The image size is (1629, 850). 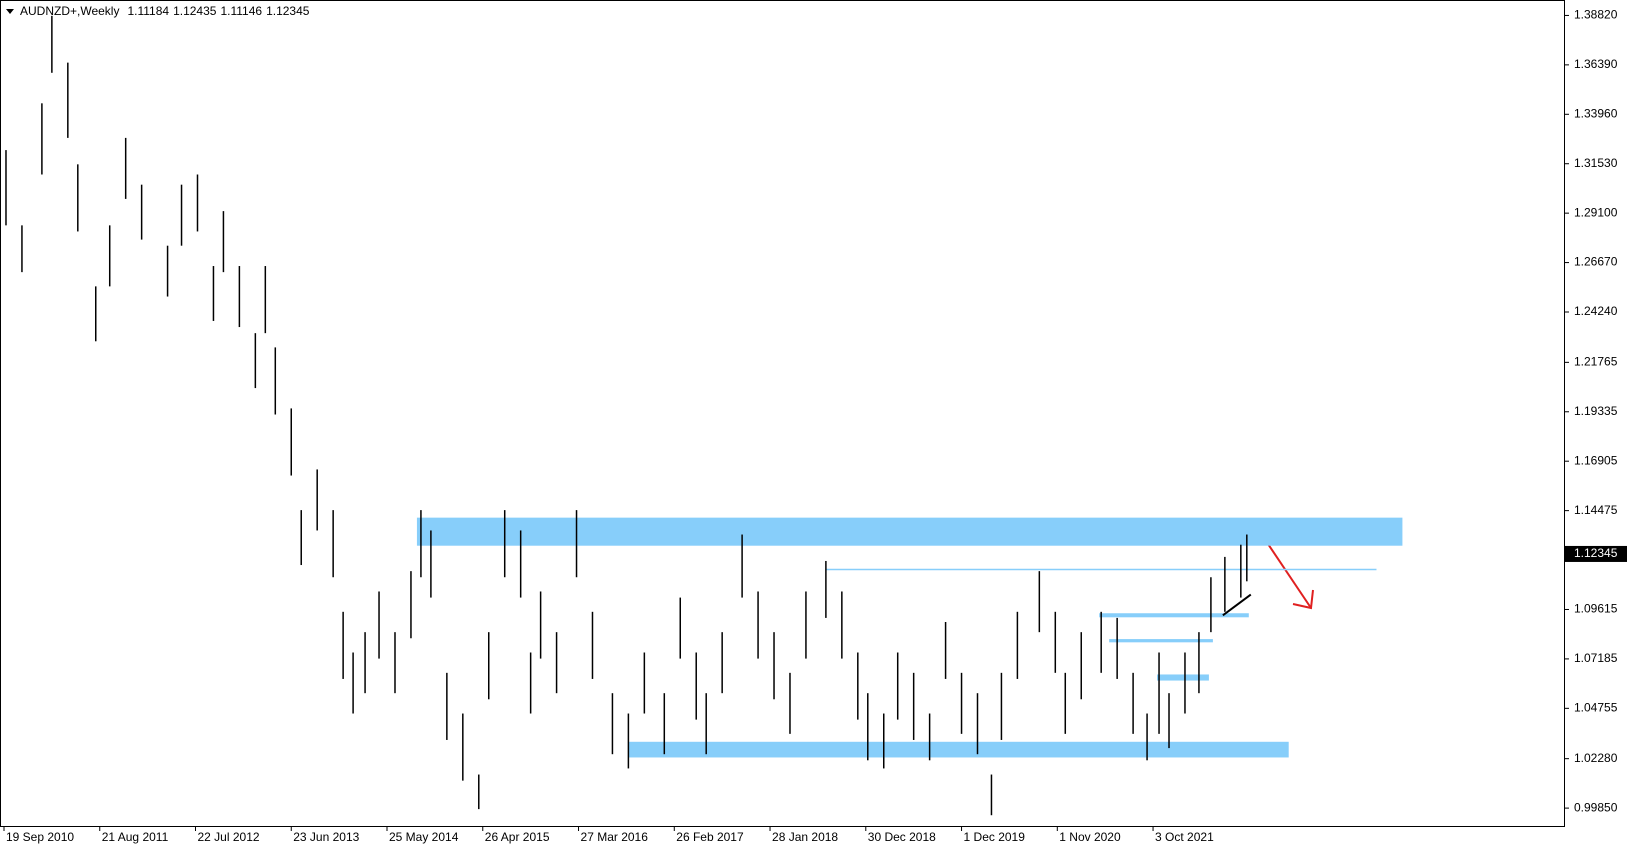 What do you see at coordinates (195, 11) in the screenshot?
I see `high: 1.12435` at bounding box center [195, 11].